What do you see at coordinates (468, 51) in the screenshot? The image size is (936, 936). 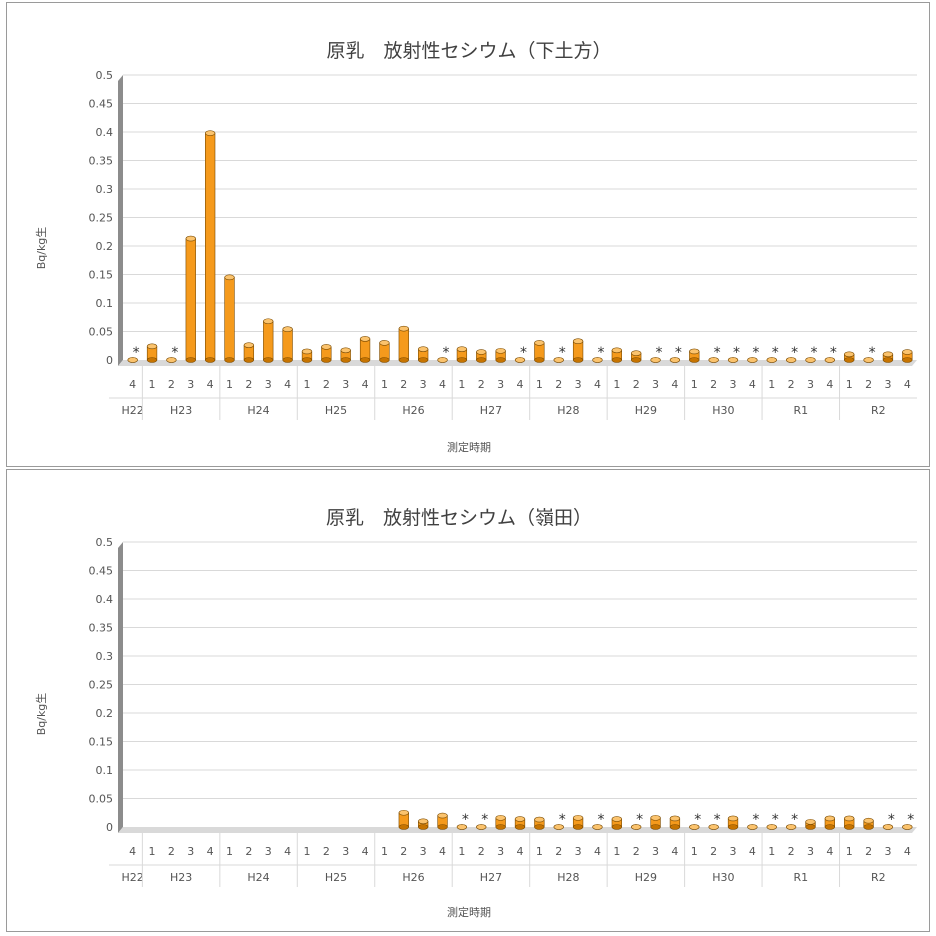 I see `chart-title: 原乳 放射性セシウム（下土方）` at bounding box center [468, 51].